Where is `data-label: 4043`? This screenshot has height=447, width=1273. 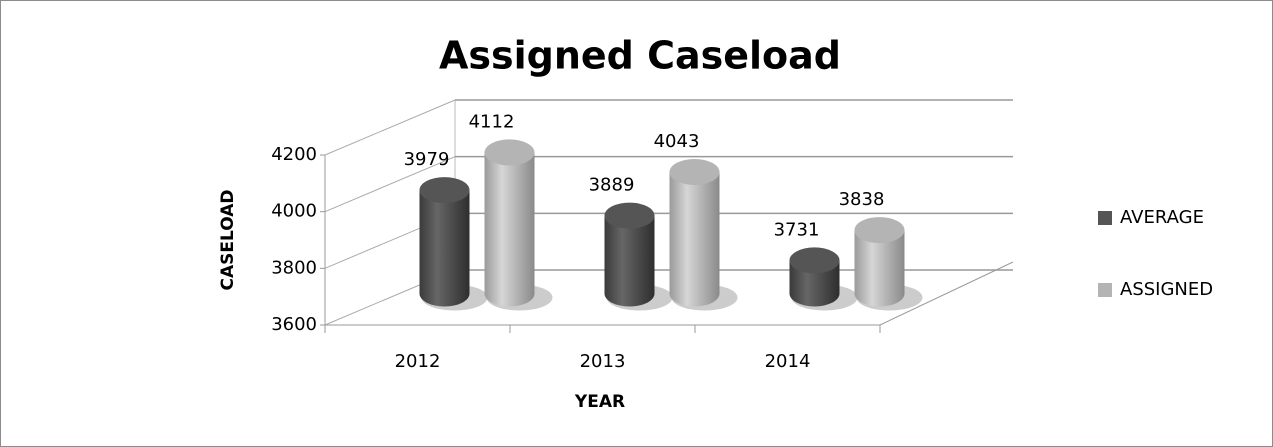 data-label: 4043 is located at coordinates (677, 141).